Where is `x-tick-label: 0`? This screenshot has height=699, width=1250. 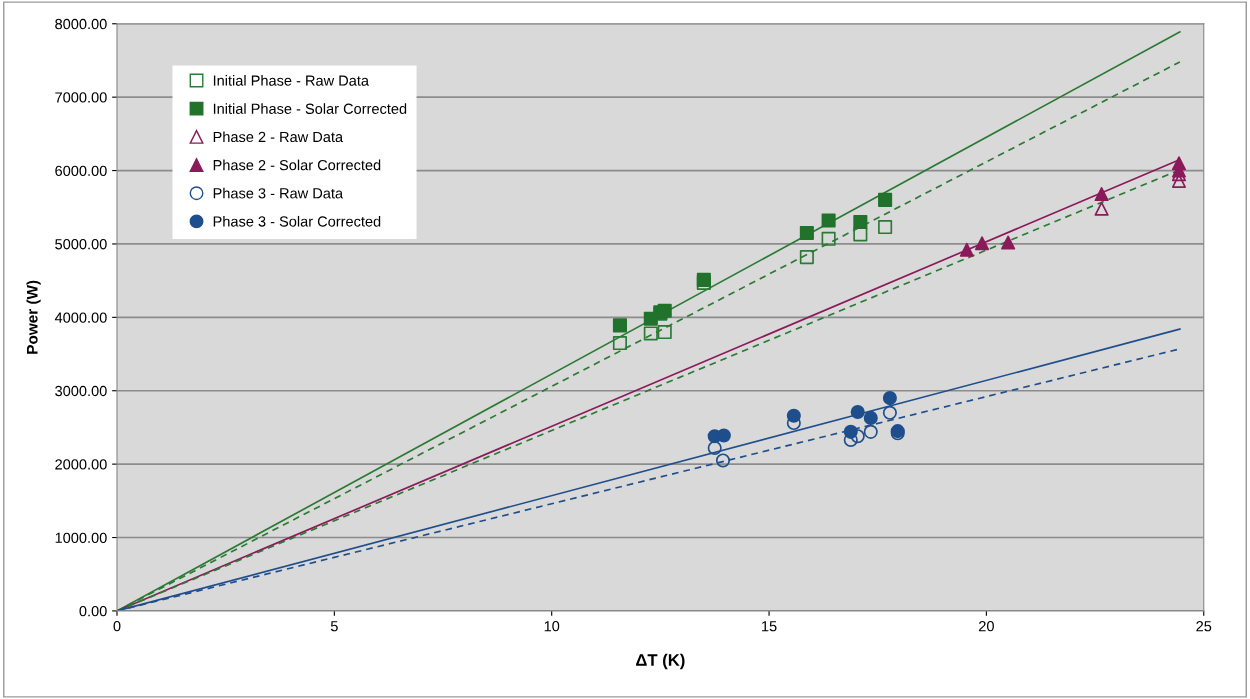 x-tick-label: 0 is located at coordinates (117, 626).